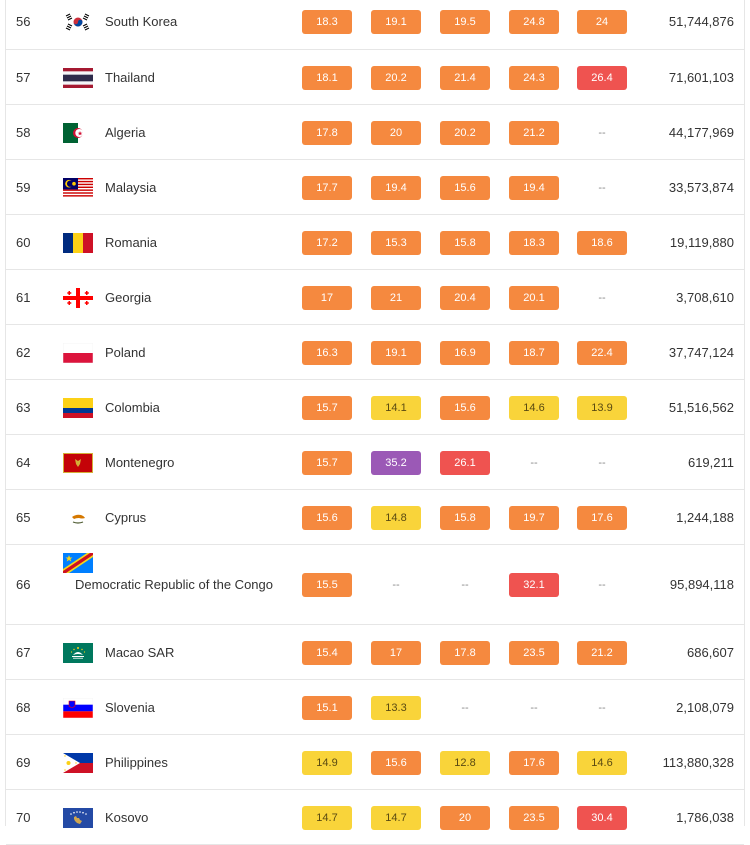  Describe the element at coordinates (465, 352) in the screenshot. I see `value-badge: 16.9` at that location.